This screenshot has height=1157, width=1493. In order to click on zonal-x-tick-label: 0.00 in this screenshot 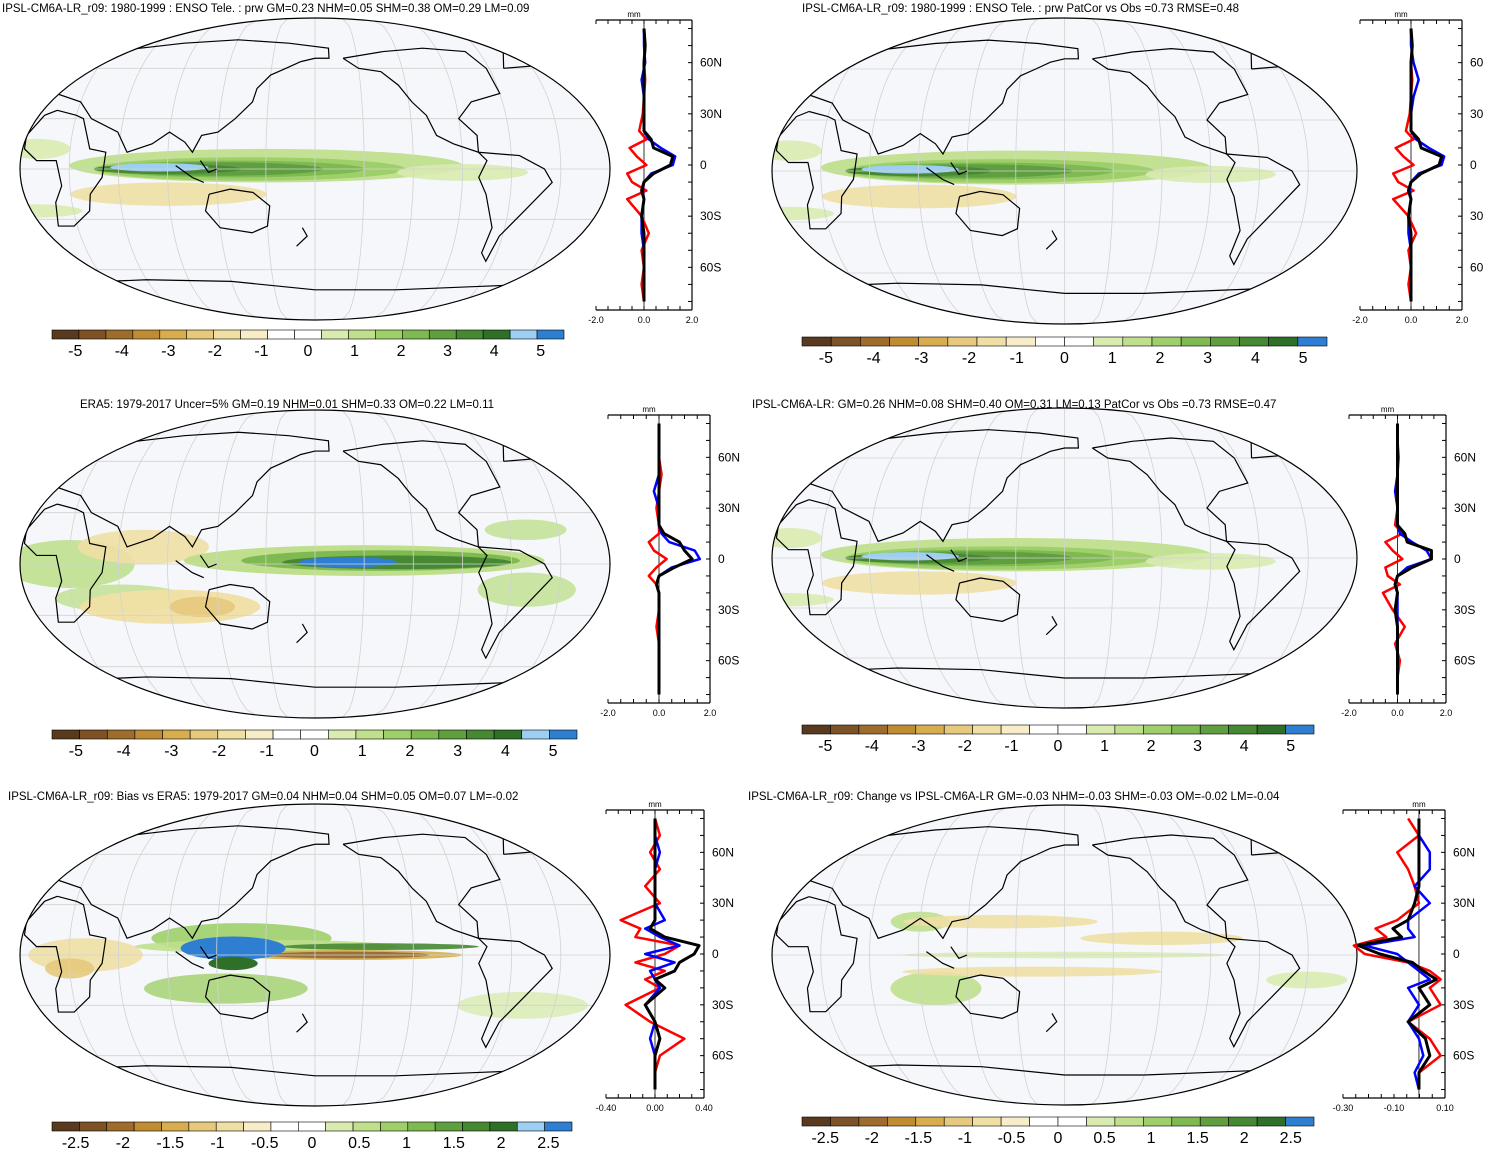, I will do `click(655, 1108)`.